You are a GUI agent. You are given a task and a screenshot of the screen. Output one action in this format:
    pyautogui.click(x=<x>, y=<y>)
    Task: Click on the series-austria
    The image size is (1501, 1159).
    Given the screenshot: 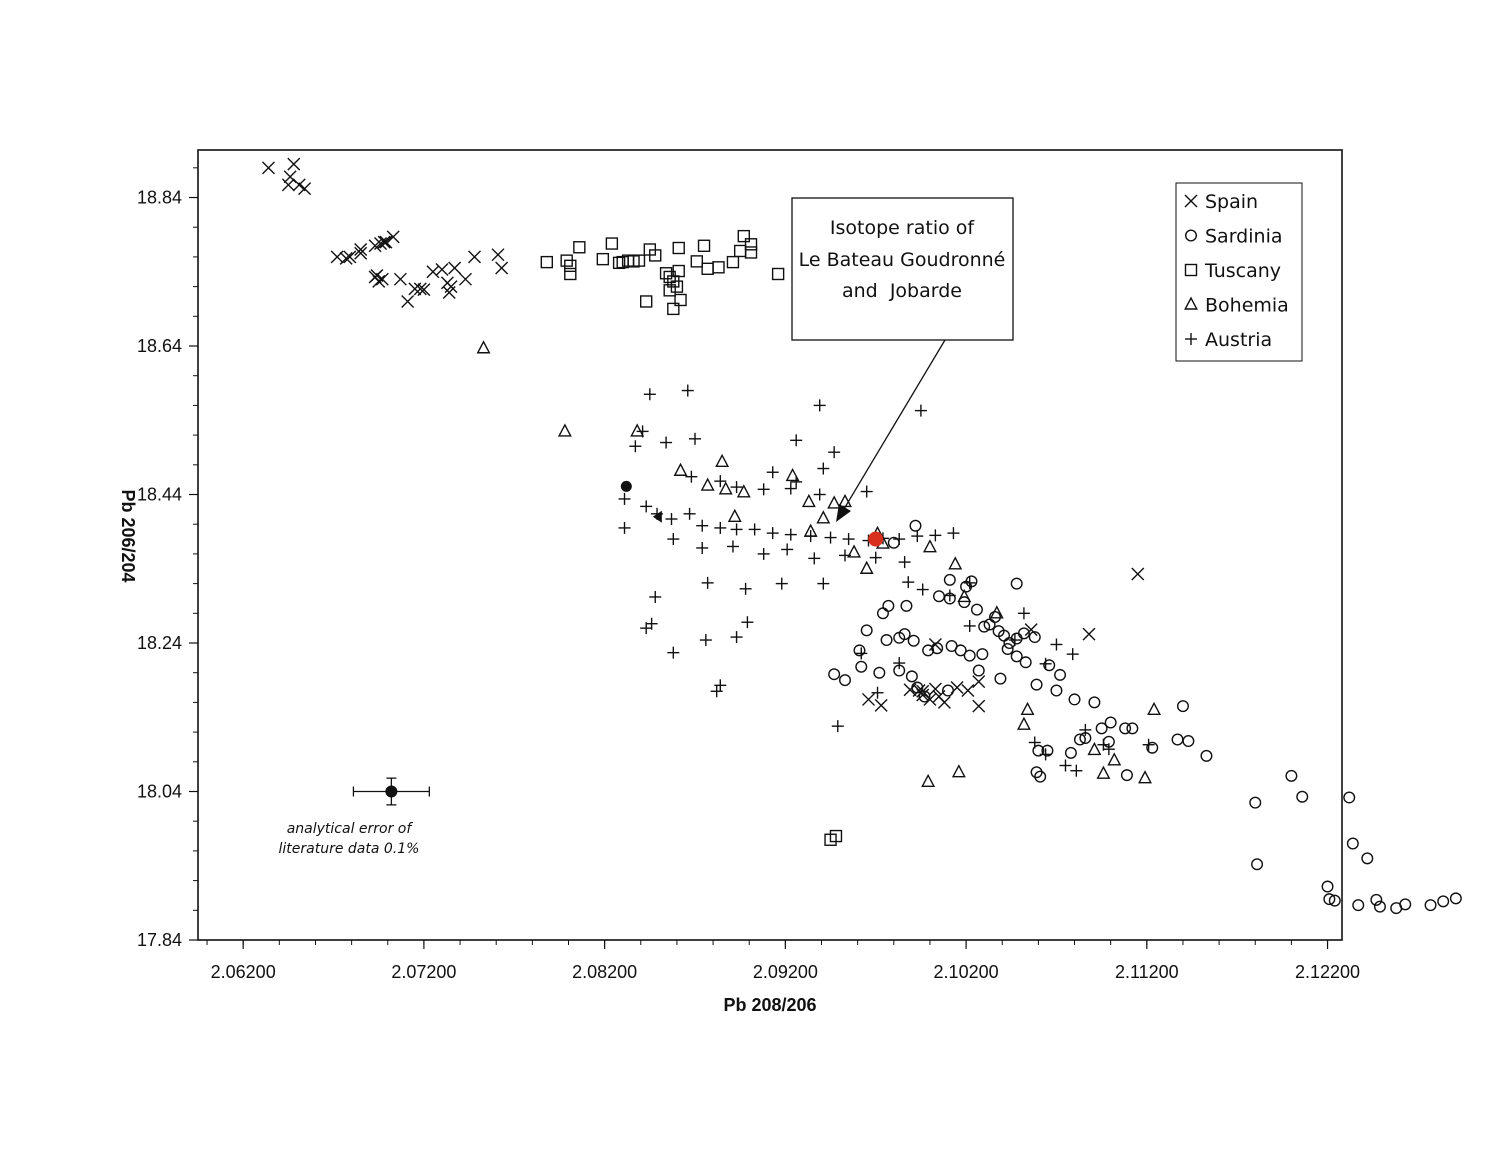 What is the action you would take?
    pyautogui.click(x=886, y=580)
    